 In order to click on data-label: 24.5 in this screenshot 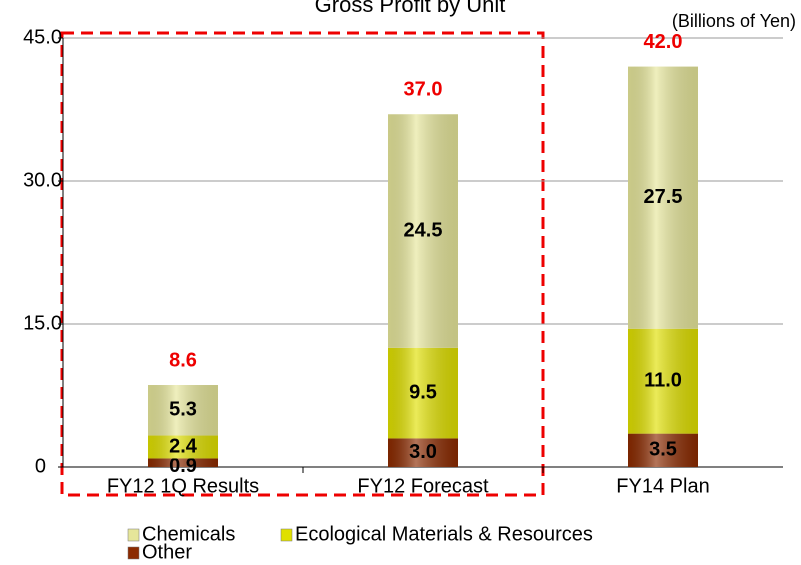, I will do `click(423, 230)`.